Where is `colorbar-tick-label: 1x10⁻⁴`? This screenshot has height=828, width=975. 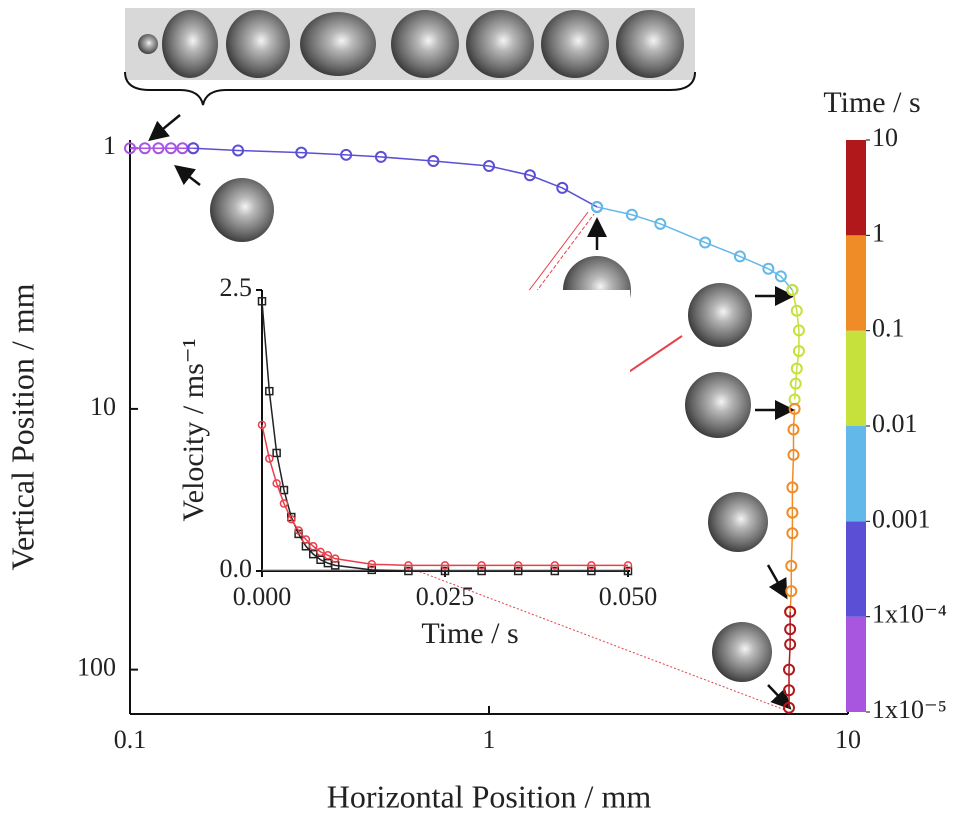 colorbar-tick-label: 1x10⁻⁴ is located at coordinates (909, 614).